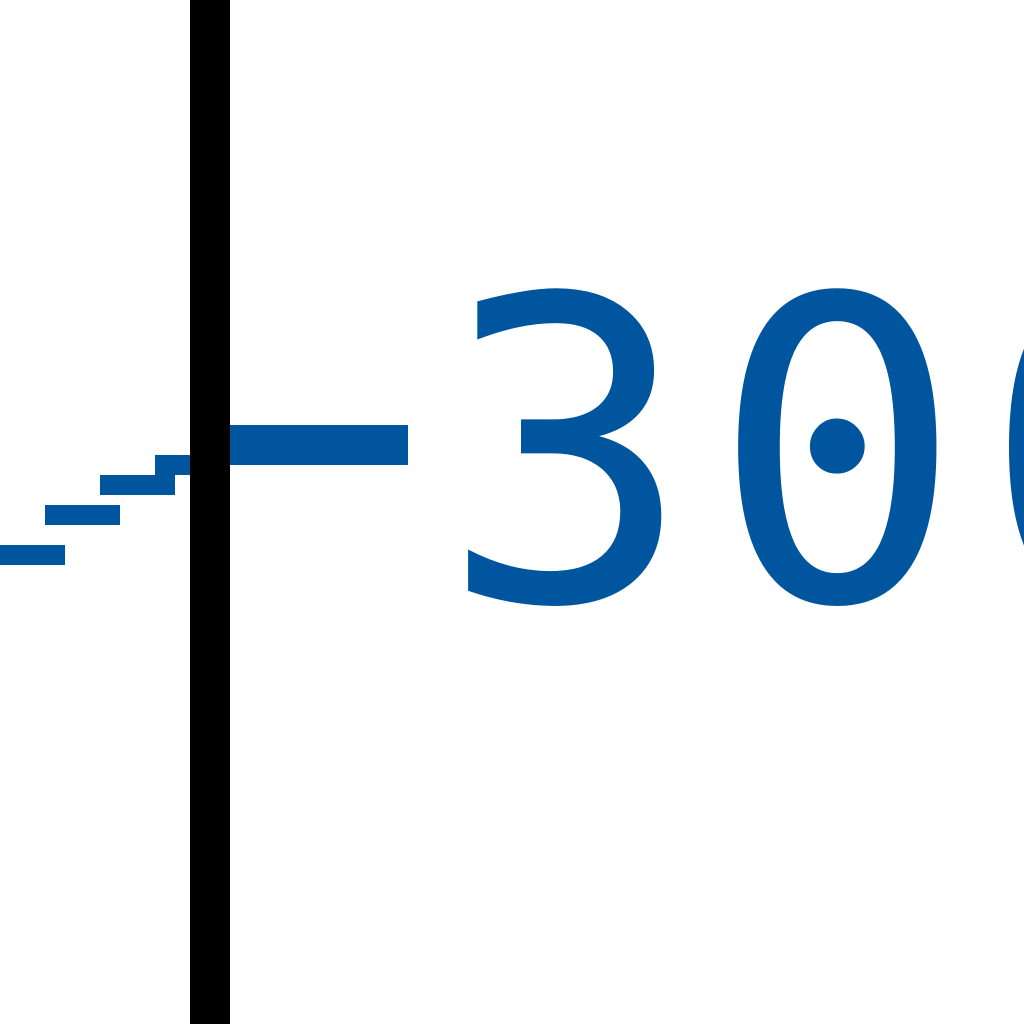 This screenshot has width=1024, height=1024. Describe the element at coordinates (319, 445) in the screenshot. I see `y-tick-mark` at that location.